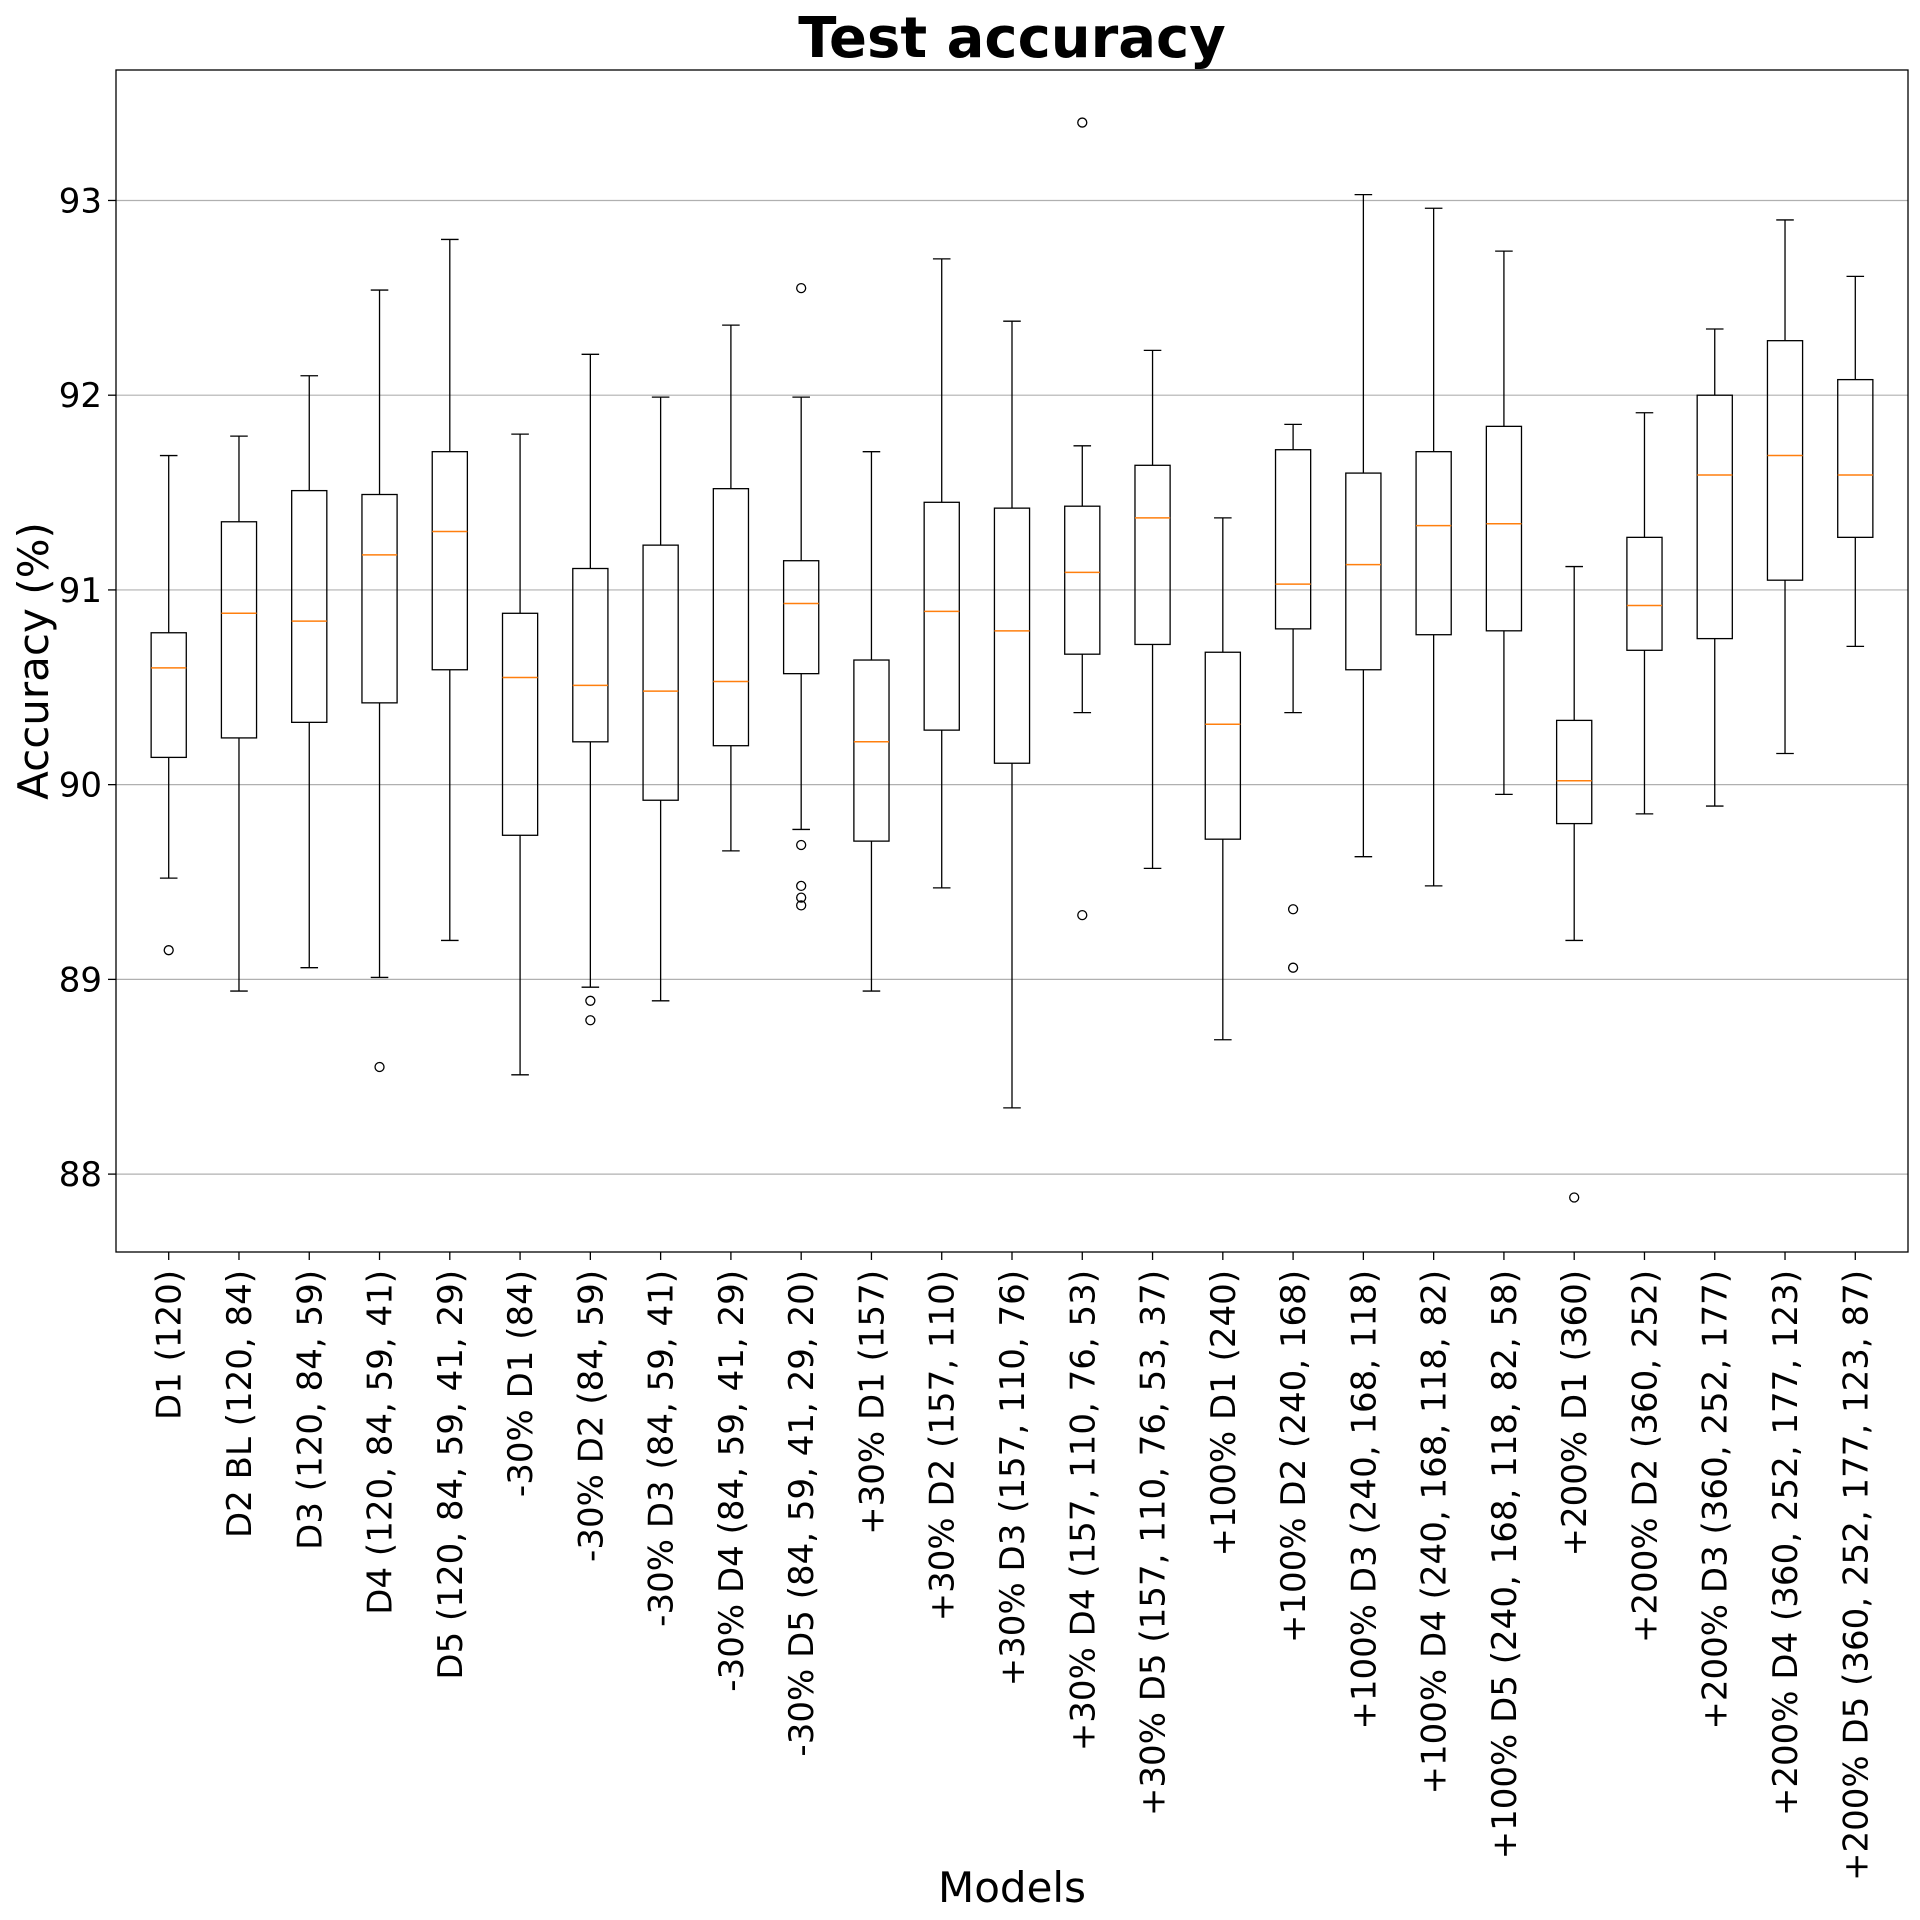  What do you see at coordinates (80, 1175) in the screenshot?
I see `y-tick-label-88: 88` at bounding box center [80, 1175].